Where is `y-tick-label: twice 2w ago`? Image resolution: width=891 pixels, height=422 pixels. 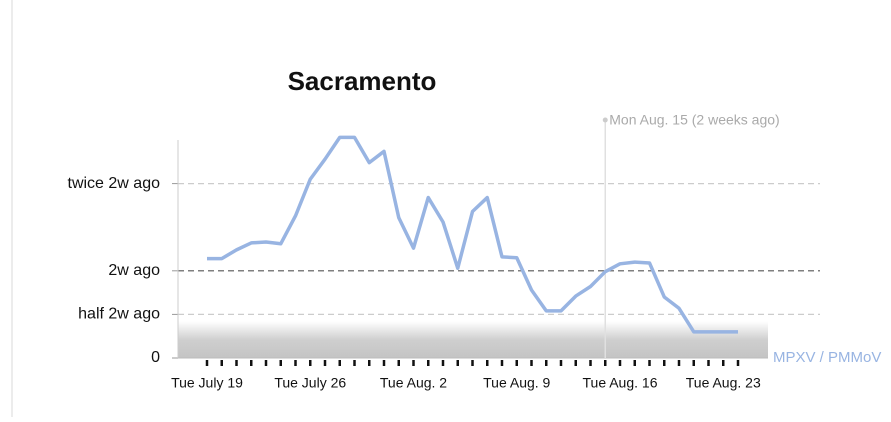 y-tick-label: twice 2w ago is located at coordinates (114, 183).